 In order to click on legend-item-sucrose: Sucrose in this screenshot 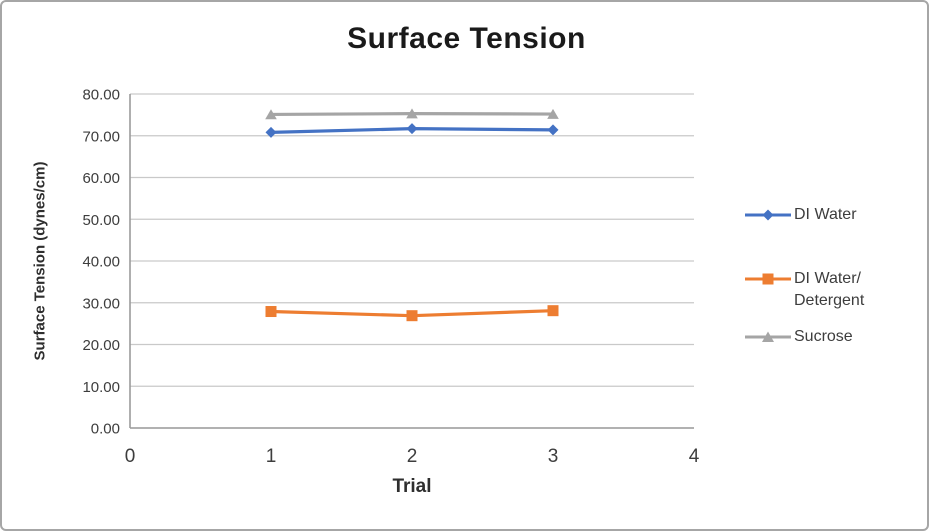, I will do `click(798, 337)`.